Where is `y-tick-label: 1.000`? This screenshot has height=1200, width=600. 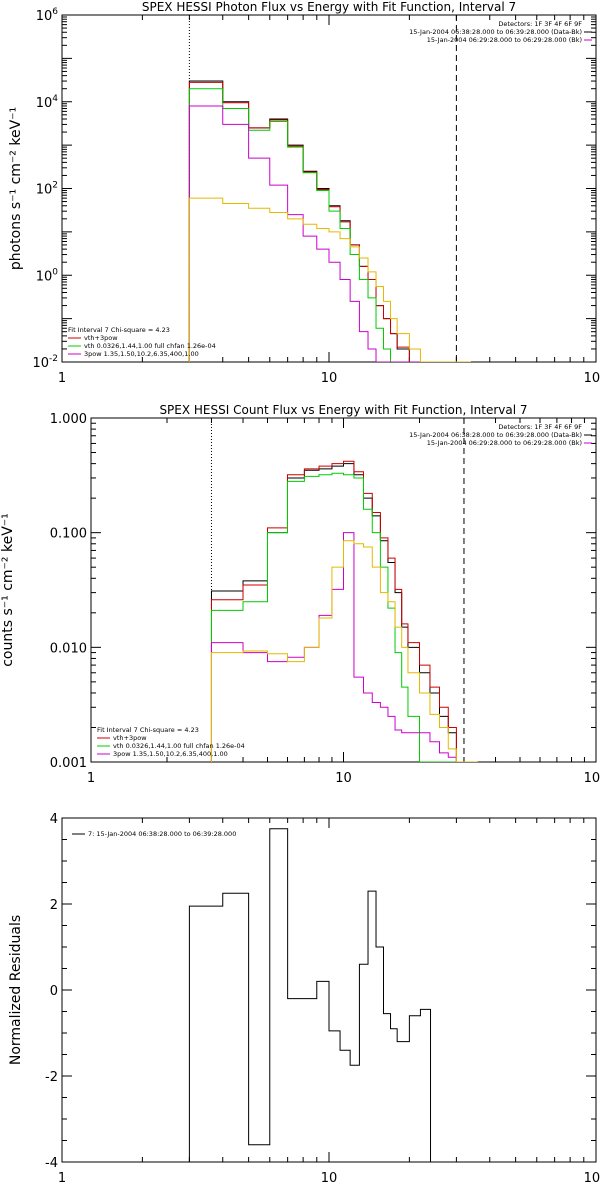
y-tick-label: 1.000 is located at coordinates (68, 419).